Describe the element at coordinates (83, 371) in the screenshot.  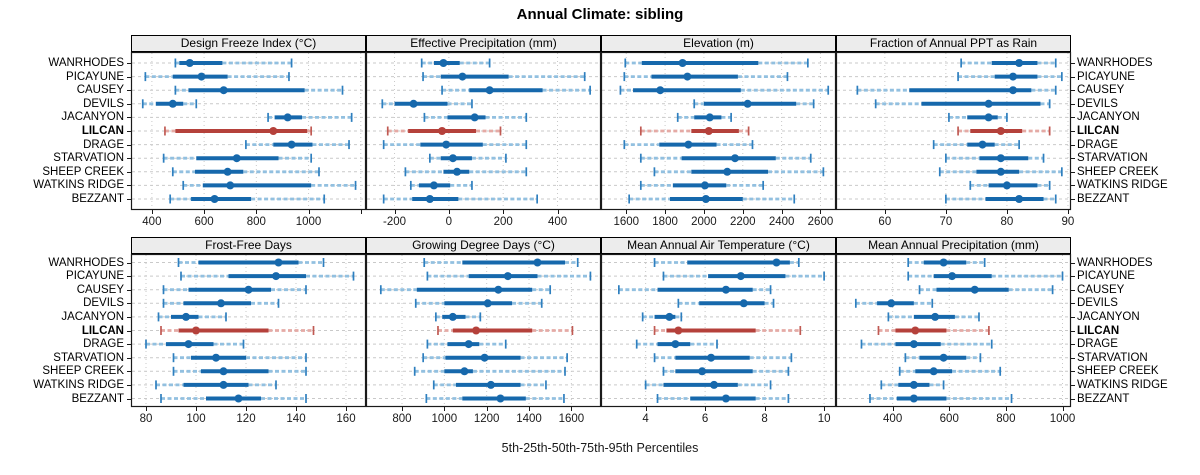
I see `site-label-left-sheep-creek: SHEEP CREEK` at that location.